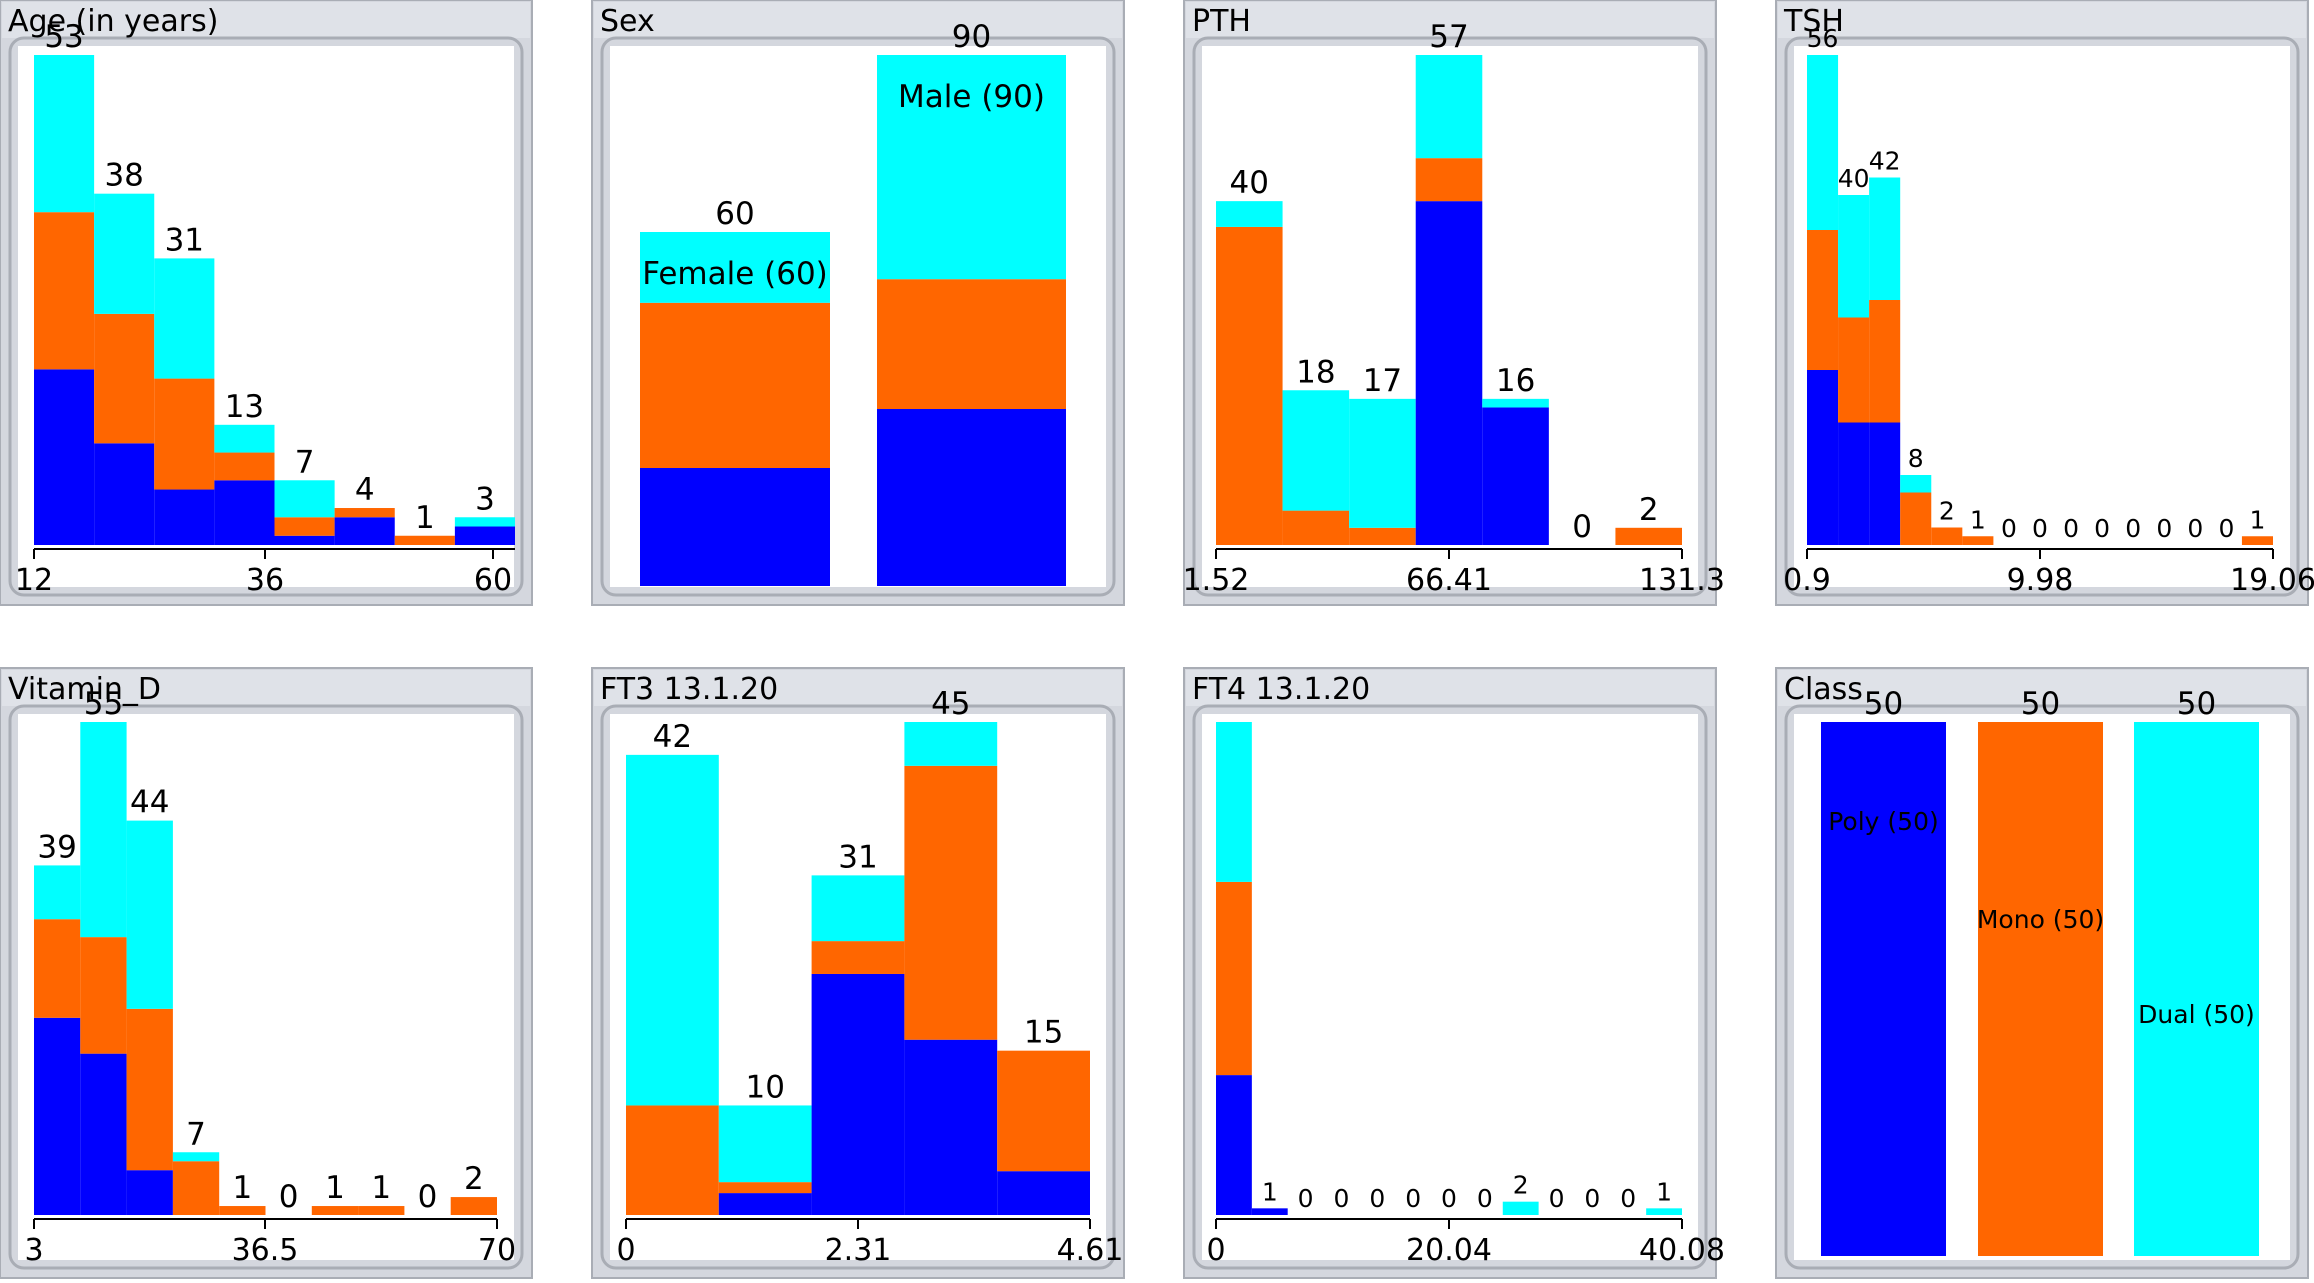  I want to click on bar-count-label: 42, so click(672, 737).